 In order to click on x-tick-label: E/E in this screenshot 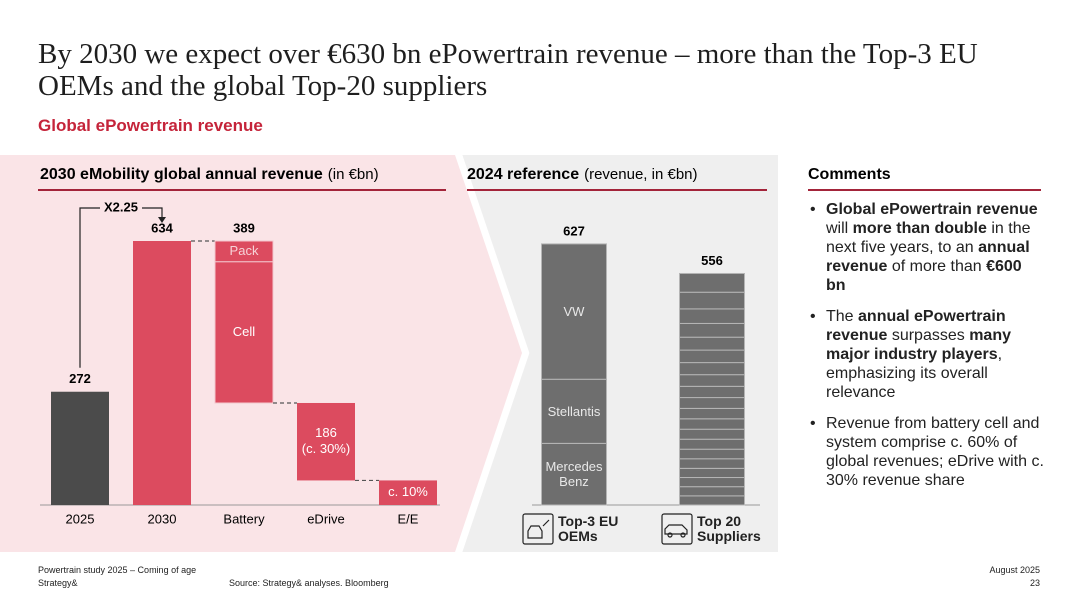, I will do `click(408, 518)`.